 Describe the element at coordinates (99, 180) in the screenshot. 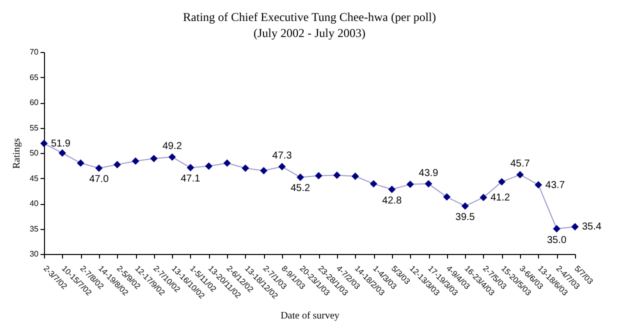

I see `data-label: 47.0` at that location.